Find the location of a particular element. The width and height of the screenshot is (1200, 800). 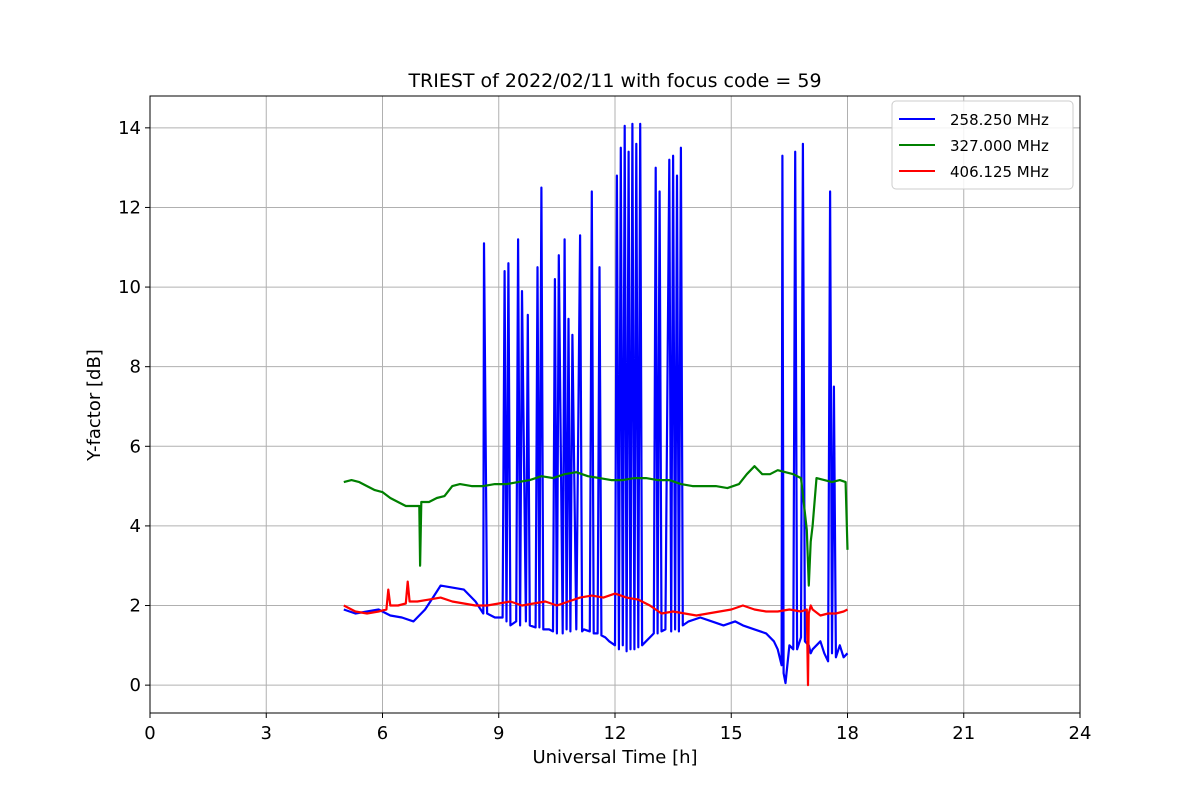

y-tick-label: 8 is located at coordinates (135, 367).